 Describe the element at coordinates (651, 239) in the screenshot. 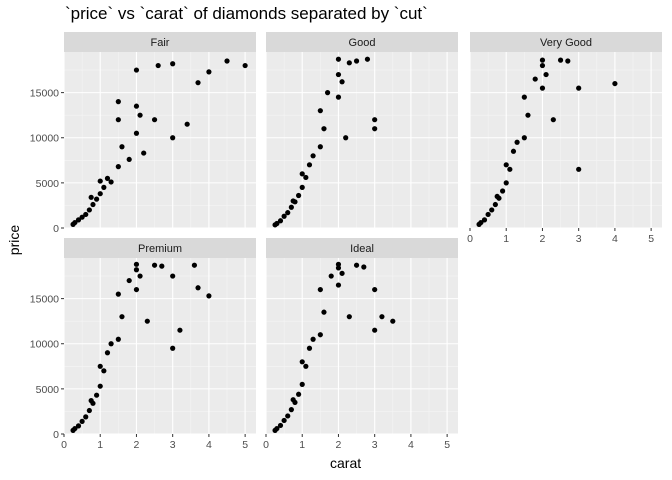

I see `x-tick-label: 5` at that location.